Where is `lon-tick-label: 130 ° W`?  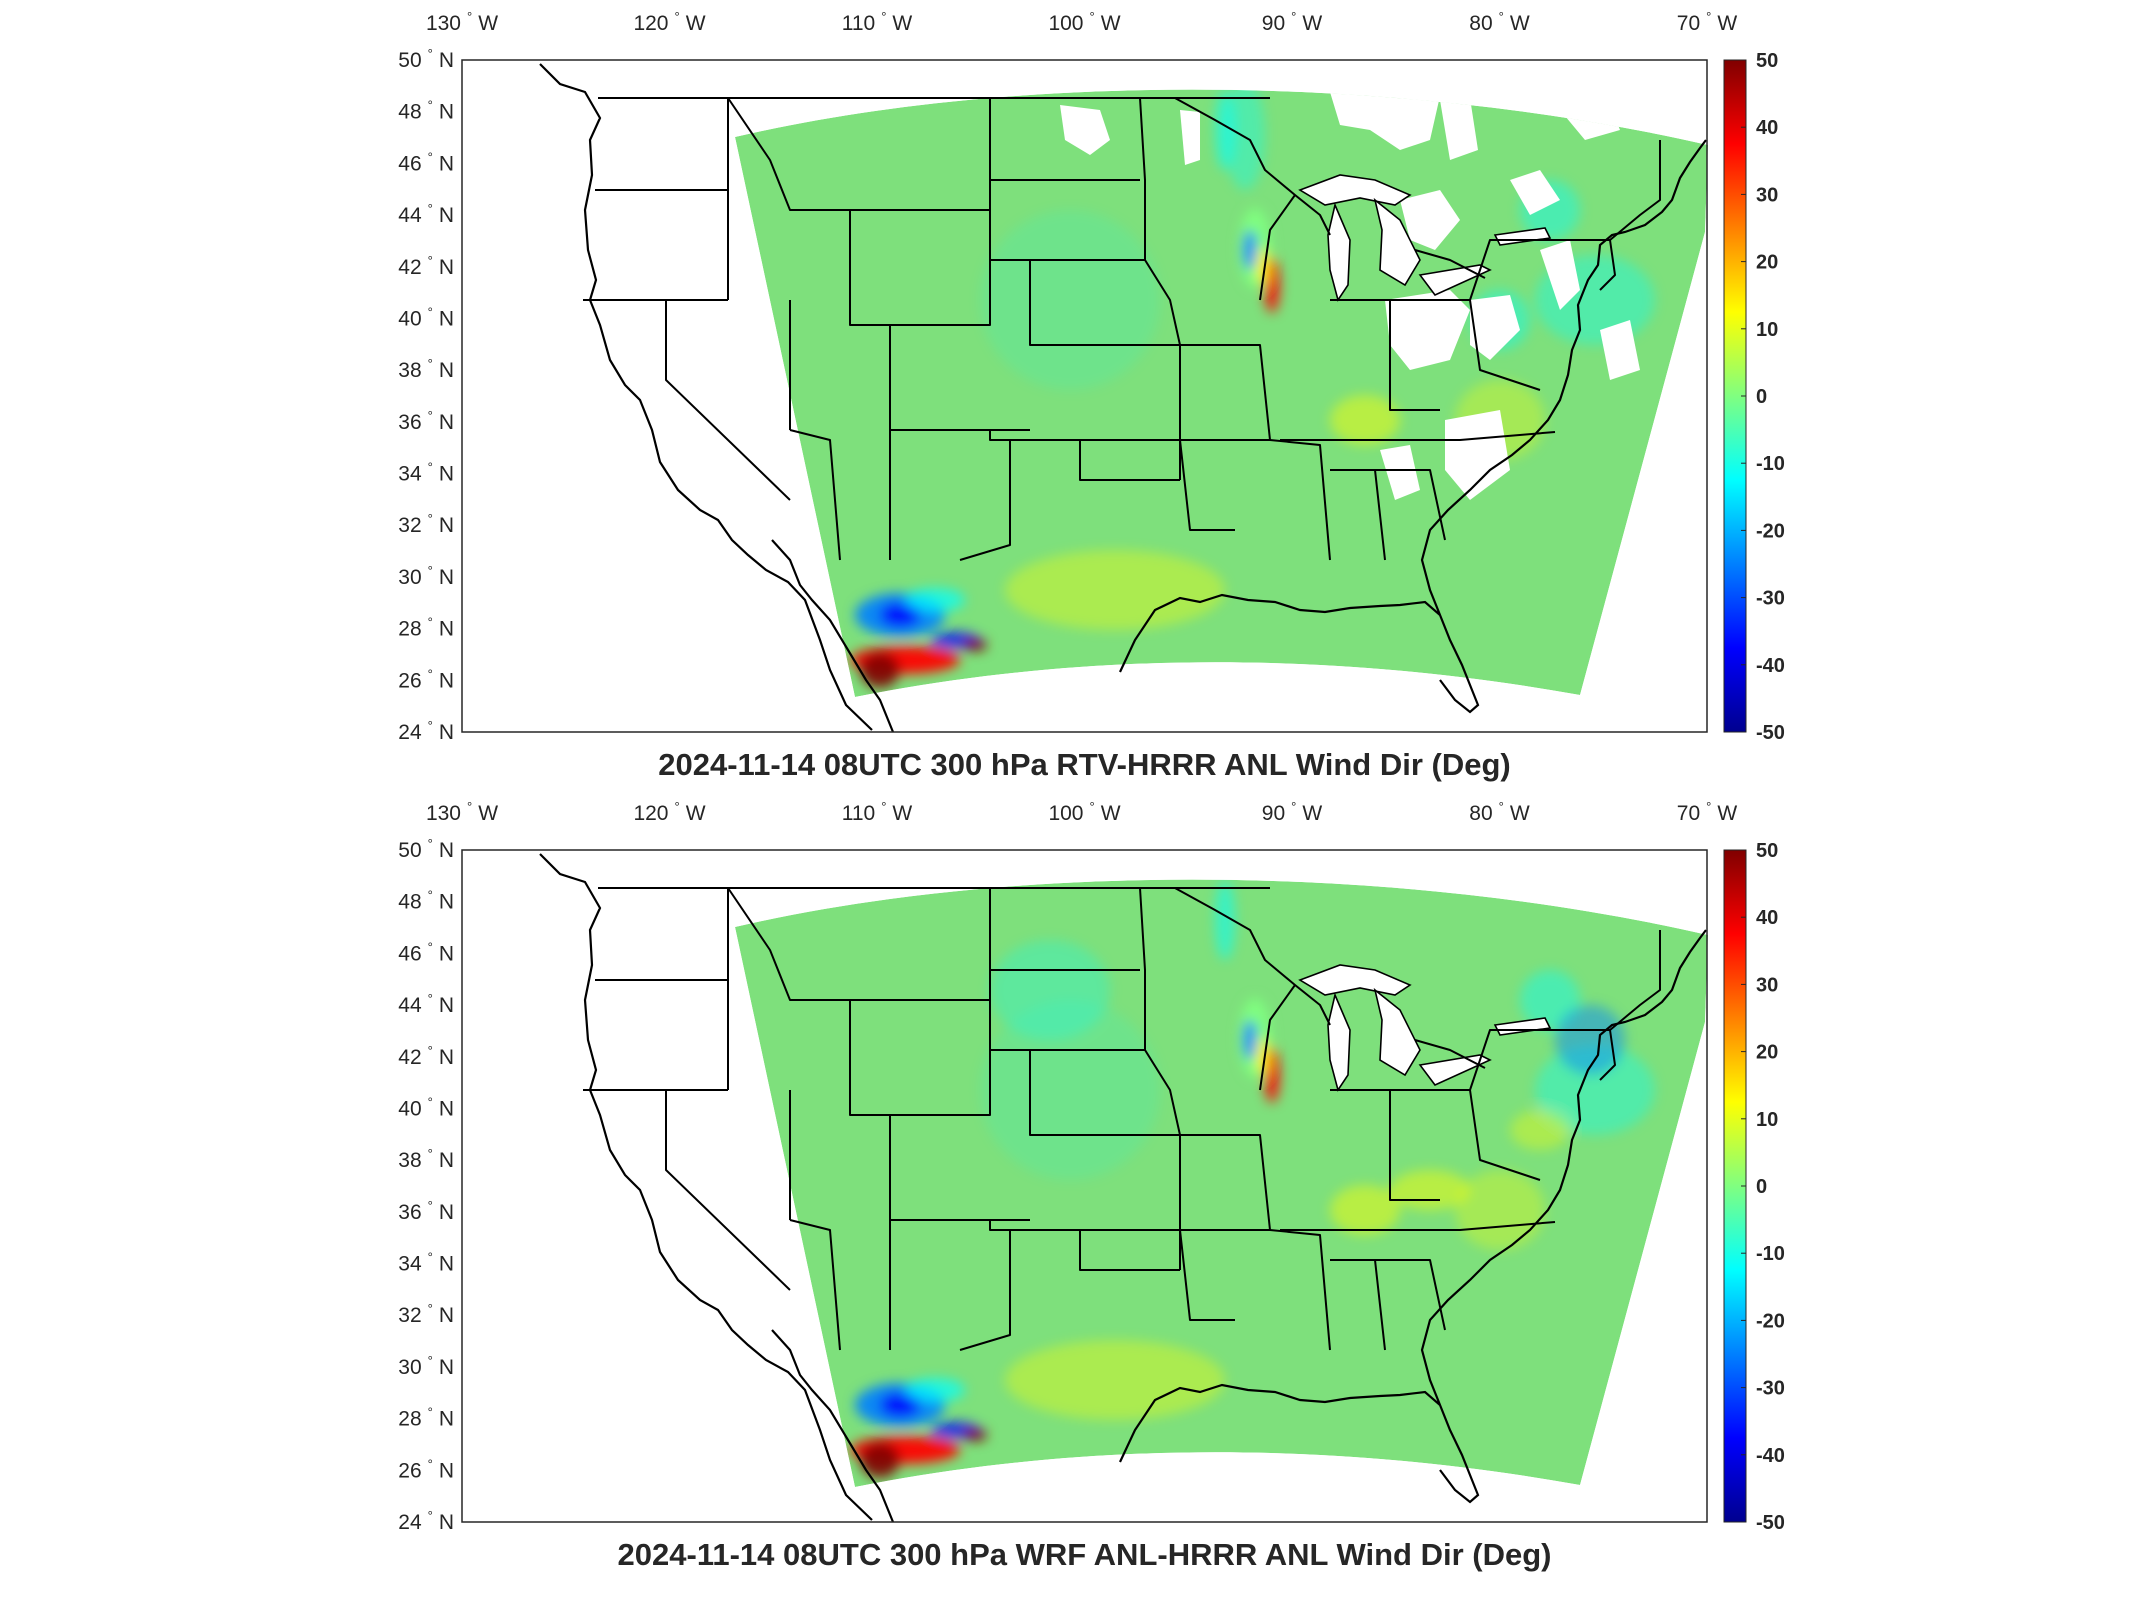
lon-tick-label: 130 ° W is located at coordinates (462, 22).